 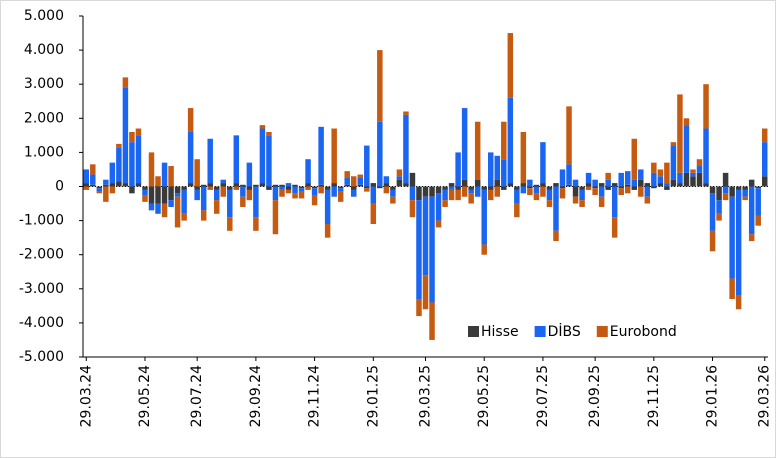 What do you see at coordinates (595, 396) in the screenshot?
I see `x-tick-label: 29.09.25` at bounding box center [595, 396].